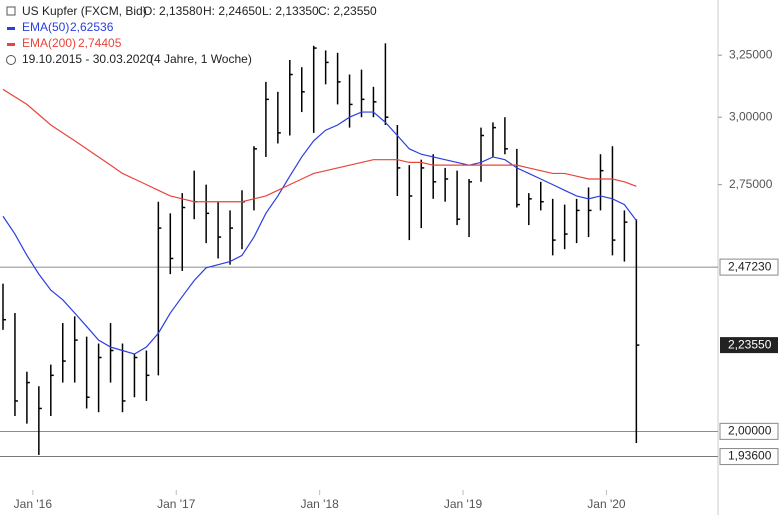 Image resolution: width=780 pixels, height=515 pixels. Describe the element at coordinates (606, 504) in the screenshot. I see `x-tick-label: Jan '20` at that location.